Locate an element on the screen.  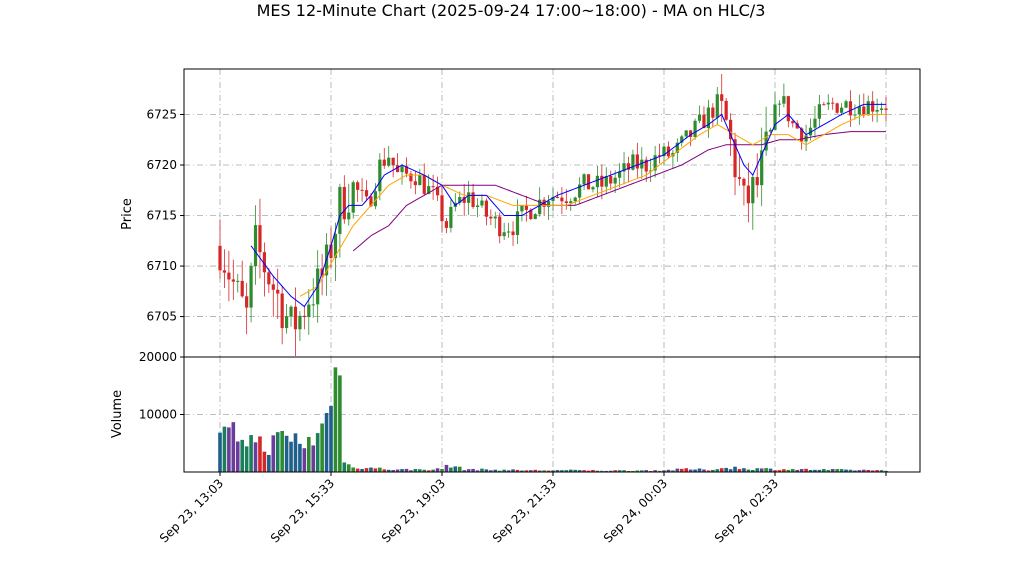
price-ytick-label: 6715 is located at coordinates (161, 216).